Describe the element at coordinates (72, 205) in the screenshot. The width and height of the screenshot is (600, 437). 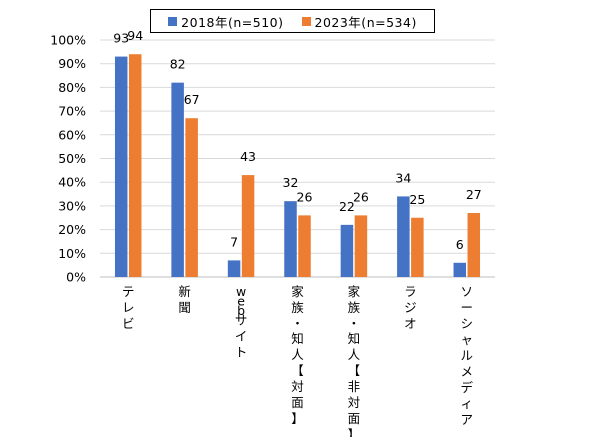
I see `y-tick-label: 30%` at that location.